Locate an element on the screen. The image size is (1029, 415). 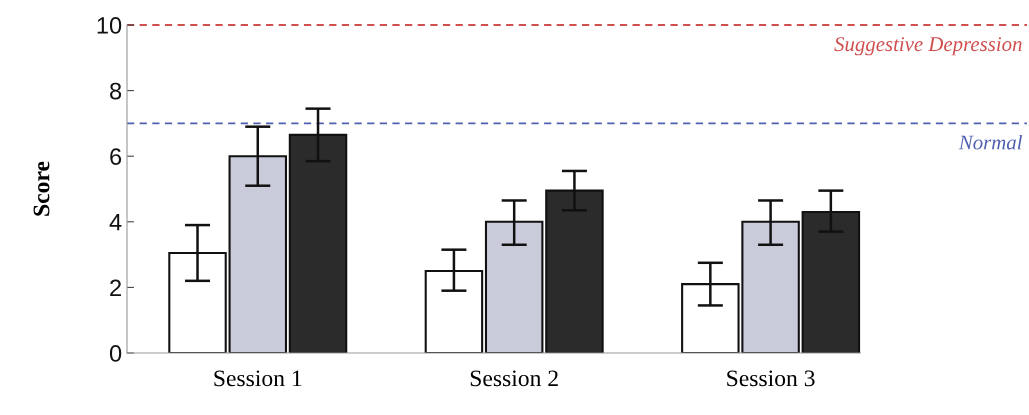
y-tick-label: 0 is located at coordinates (115, 353).